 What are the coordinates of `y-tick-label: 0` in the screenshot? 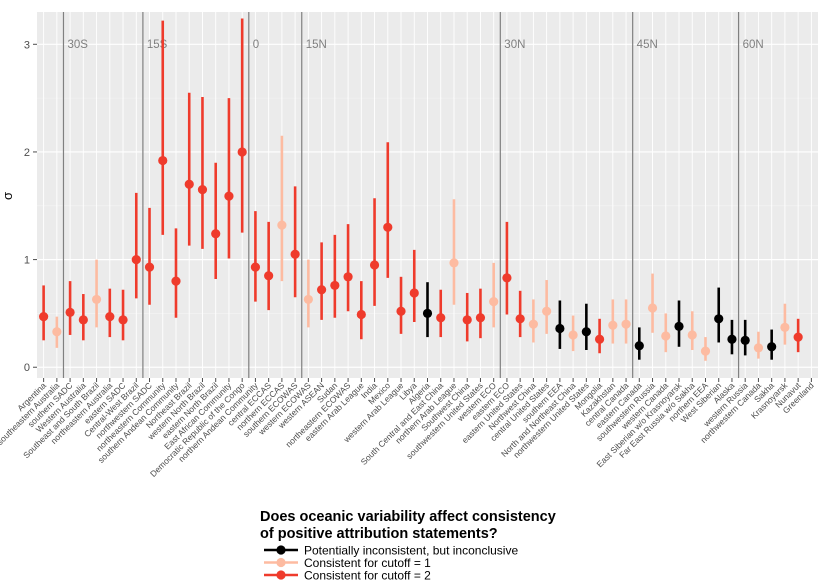 It's located at (27, 368).